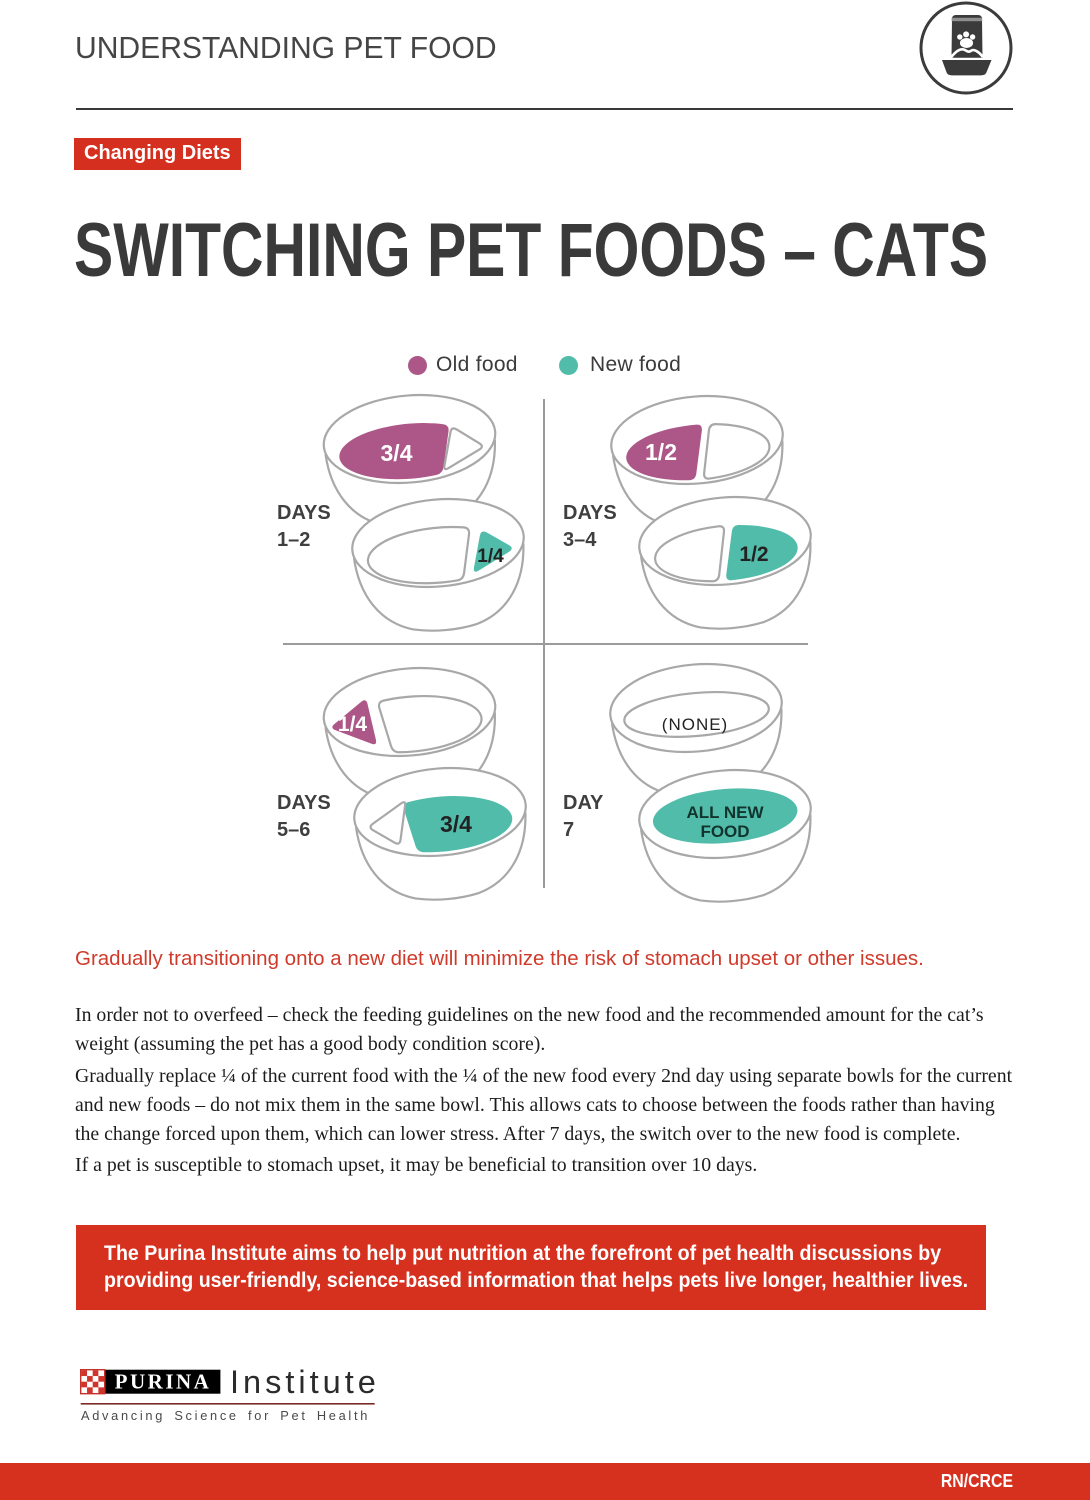  I want to click on svg-text: (NONE), so click(695, 724).